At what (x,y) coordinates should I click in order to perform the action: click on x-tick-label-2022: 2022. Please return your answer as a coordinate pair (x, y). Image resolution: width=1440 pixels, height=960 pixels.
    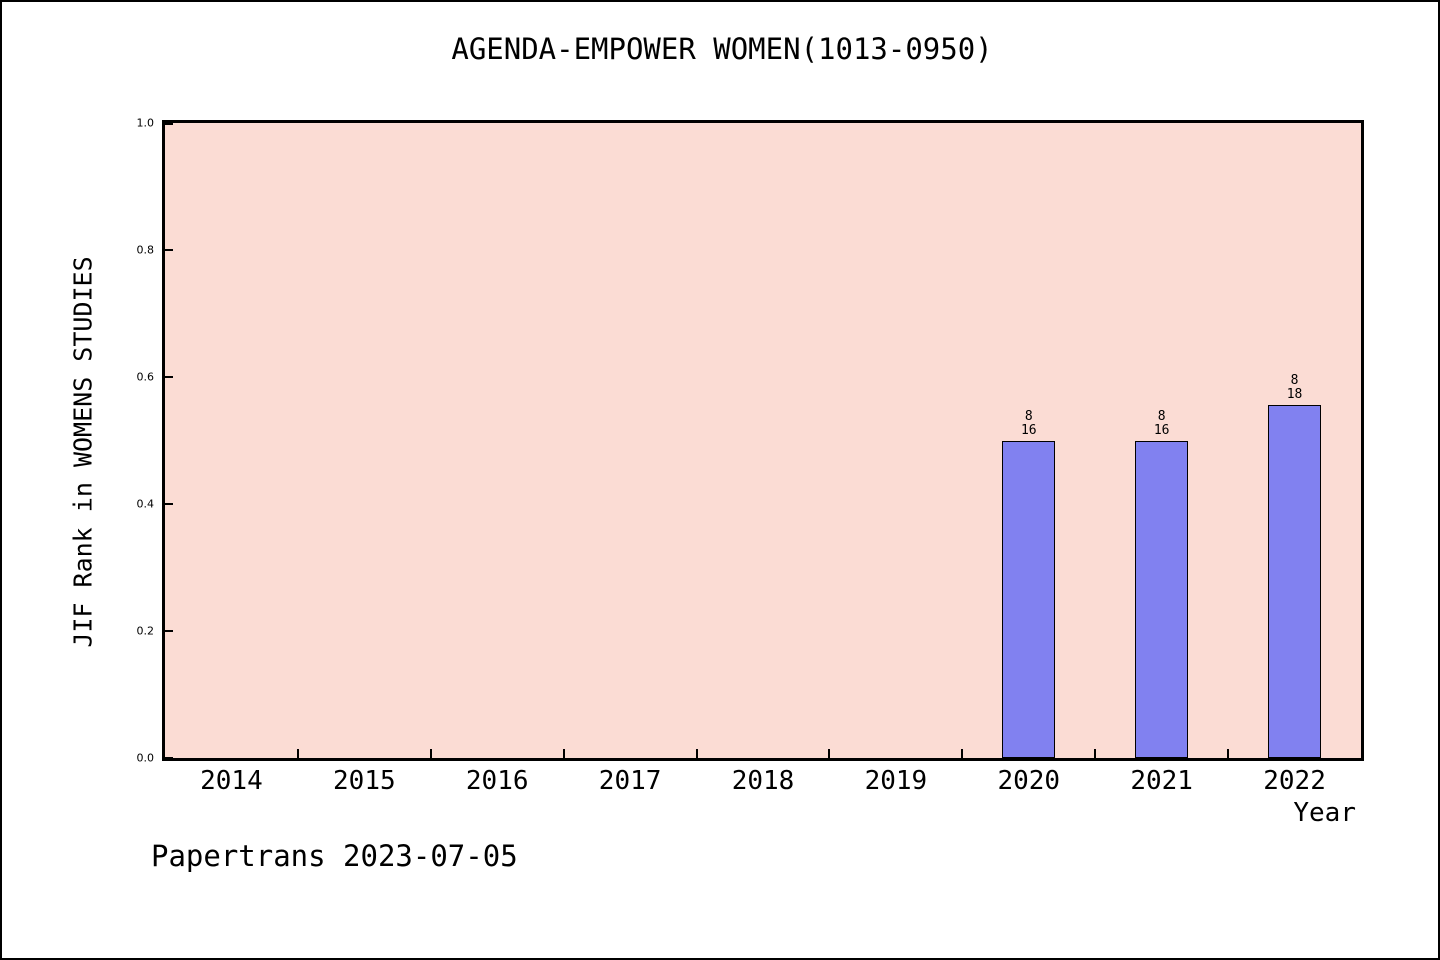
    Looking at the image, I should click on (1294, 781).